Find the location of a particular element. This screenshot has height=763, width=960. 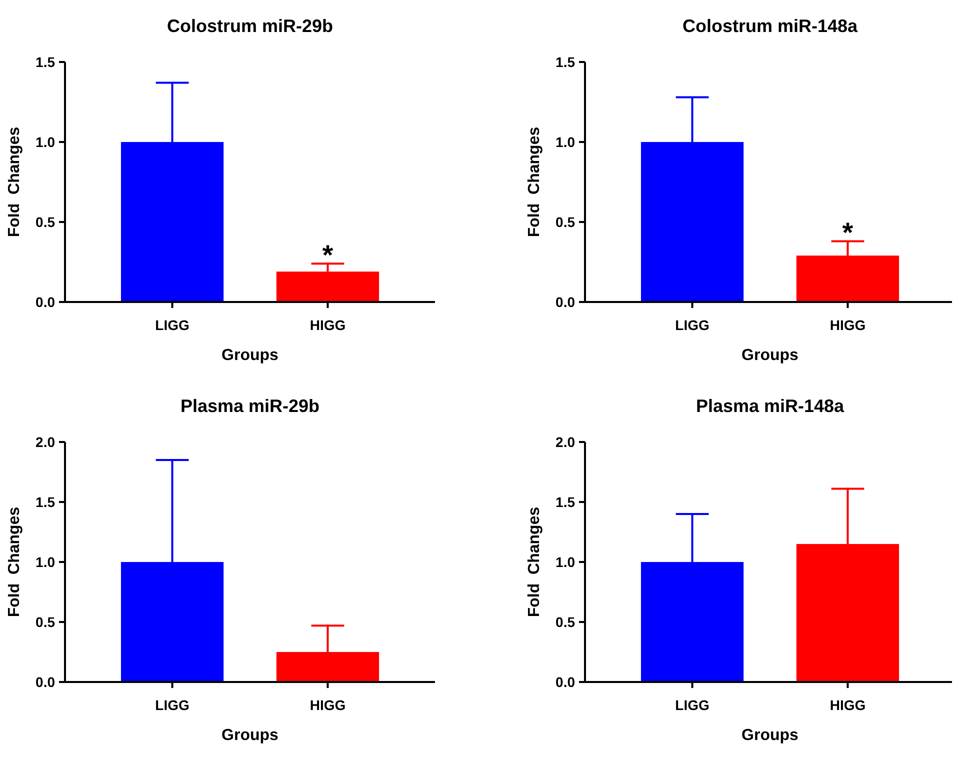

chart-title: Plasma miR-148a is located at coordinates (771, 406).